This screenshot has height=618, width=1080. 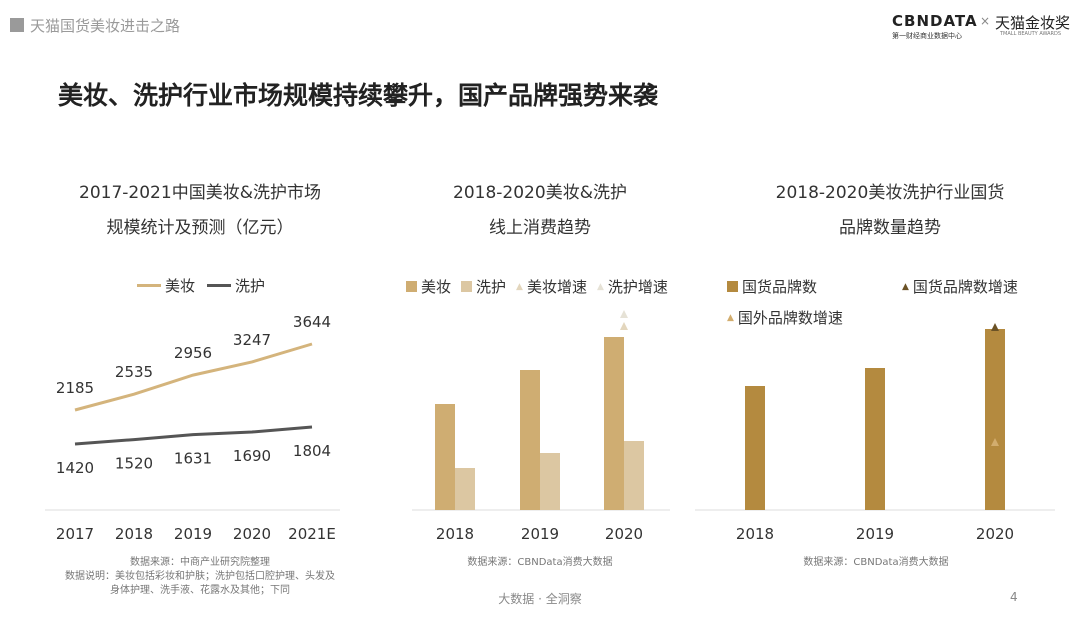 I want to click on data-label: 1520, so click(x=134, y=464).